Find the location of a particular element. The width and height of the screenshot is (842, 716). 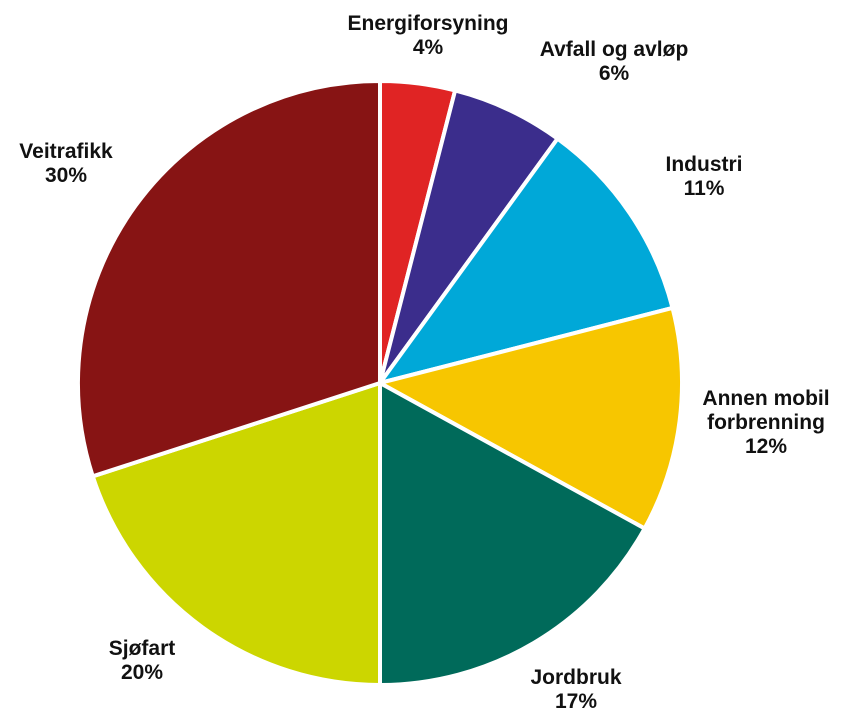

slice-label-veitrafikk: Veitrafikk 30% is located at coordinates (66, 163).